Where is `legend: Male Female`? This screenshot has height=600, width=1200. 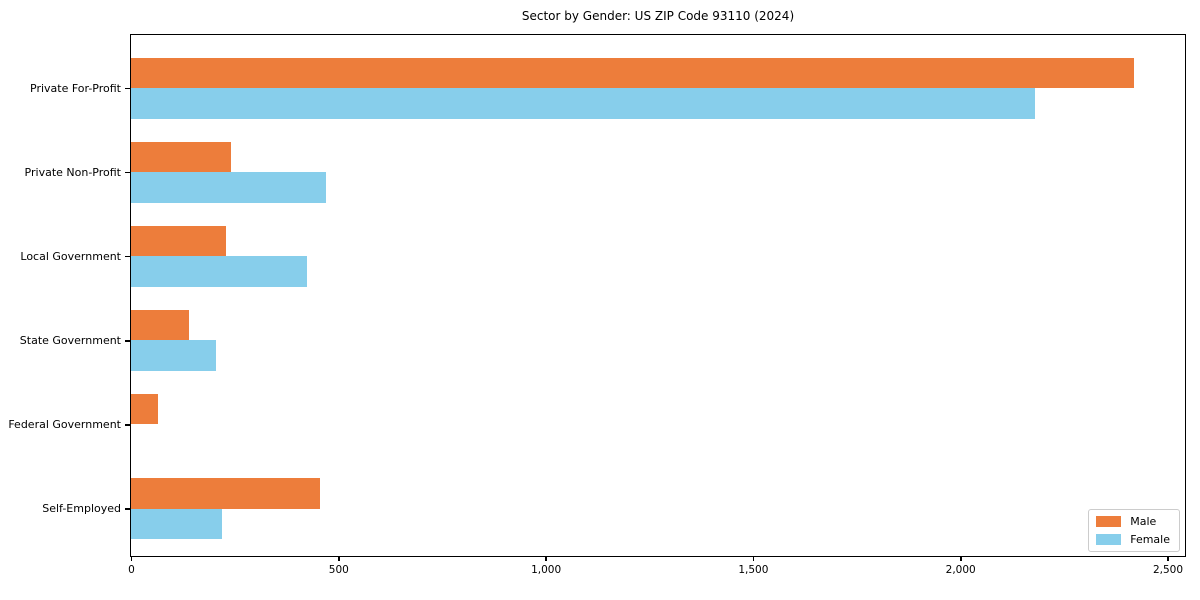 legend: Male Female is located at coordinates (1134, 530).